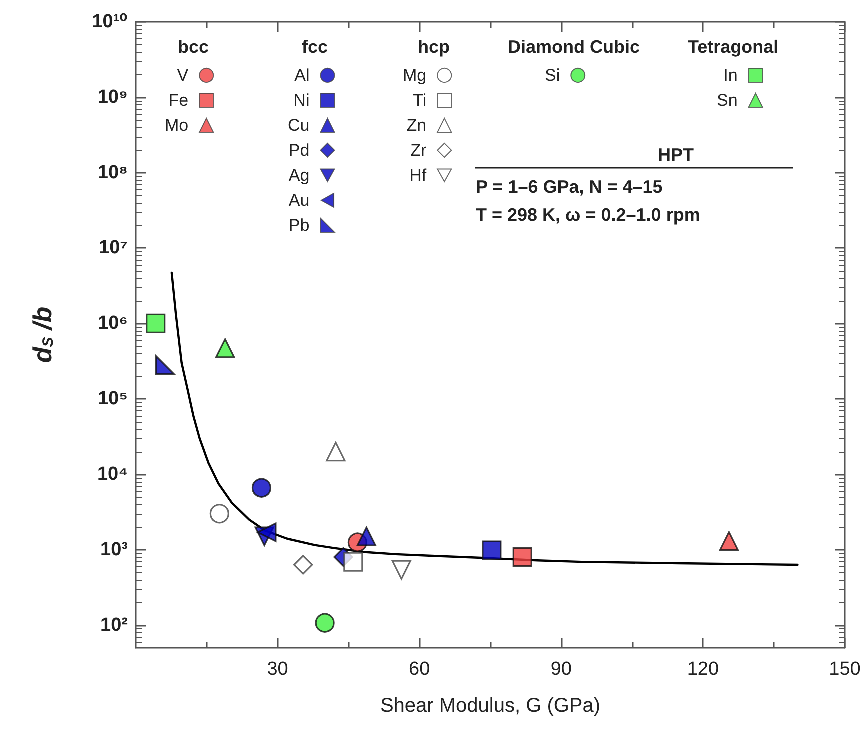 The image size is (866, 742). Describe the element at coordinates (113, 323) in the screenshot. I see `y-tick-label: 10⁶` at that location.